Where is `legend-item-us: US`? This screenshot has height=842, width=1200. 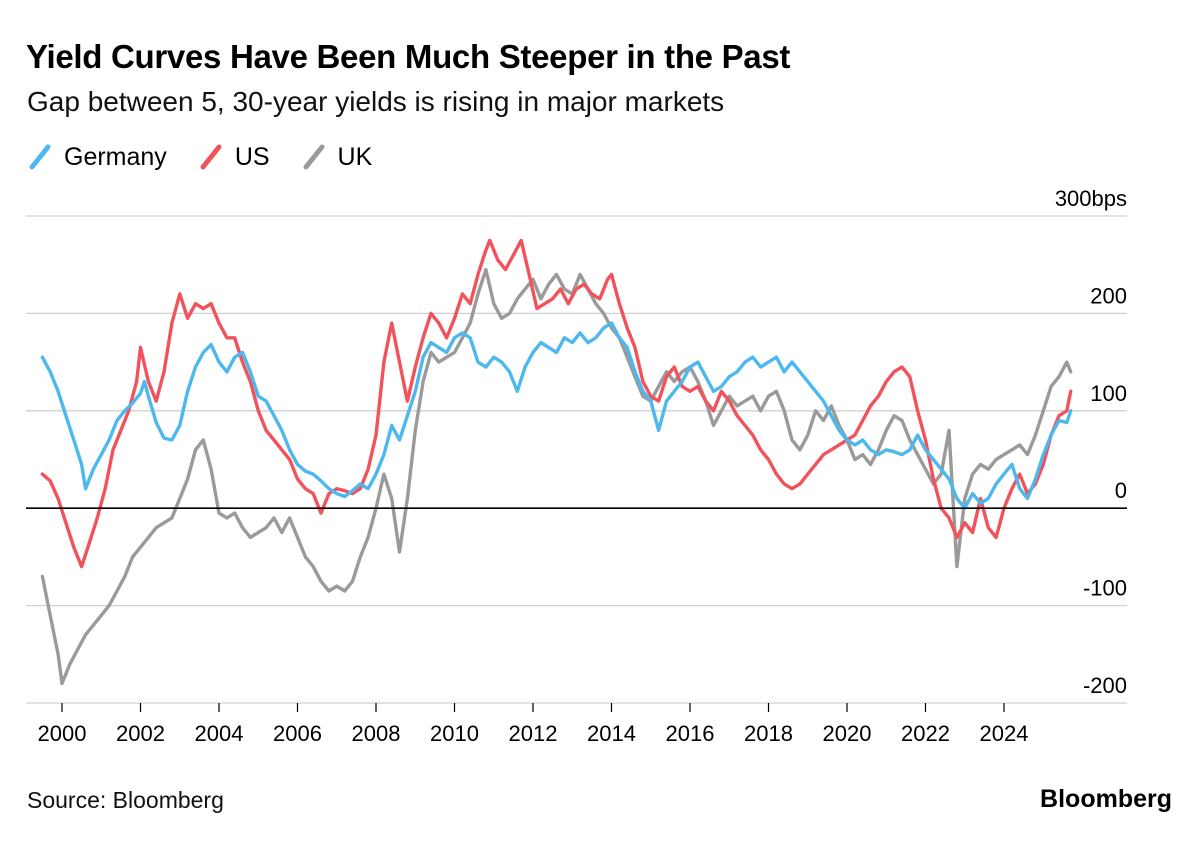
legend-item-us: US is located at coordinates (233, 157).